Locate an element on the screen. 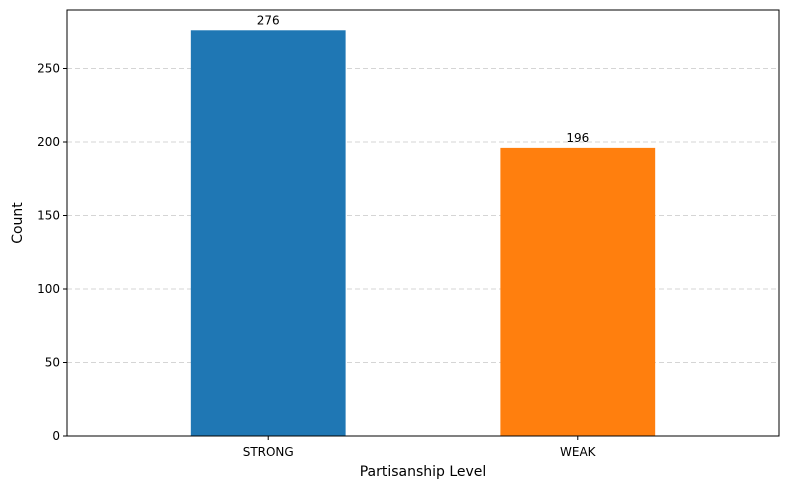  y-axis-ticks: 0 50 100 150 200 250 is located at coordinates (52, 252).